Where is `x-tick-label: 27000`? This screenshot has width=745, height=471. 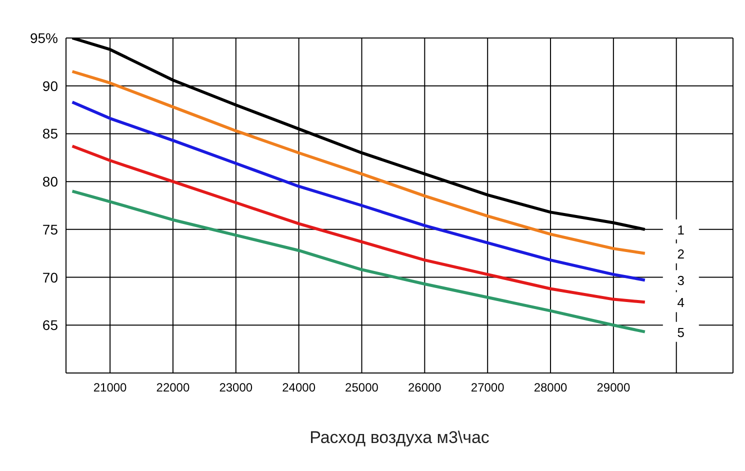 x-tick-label: 27000 is located at coordinates (487, 387).